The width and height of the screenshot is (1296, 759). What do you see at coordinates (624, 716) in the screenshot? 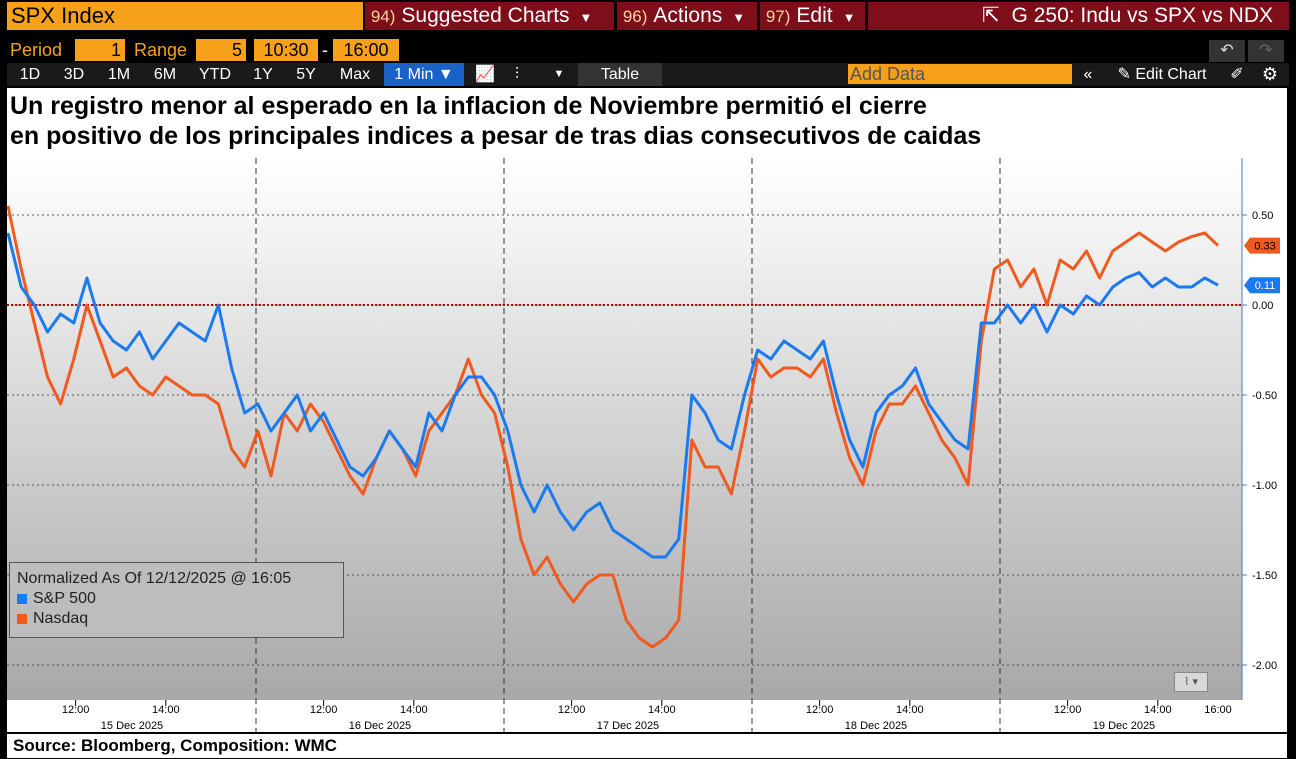
I see `x-axis-band` at bounding box center [624, 716].